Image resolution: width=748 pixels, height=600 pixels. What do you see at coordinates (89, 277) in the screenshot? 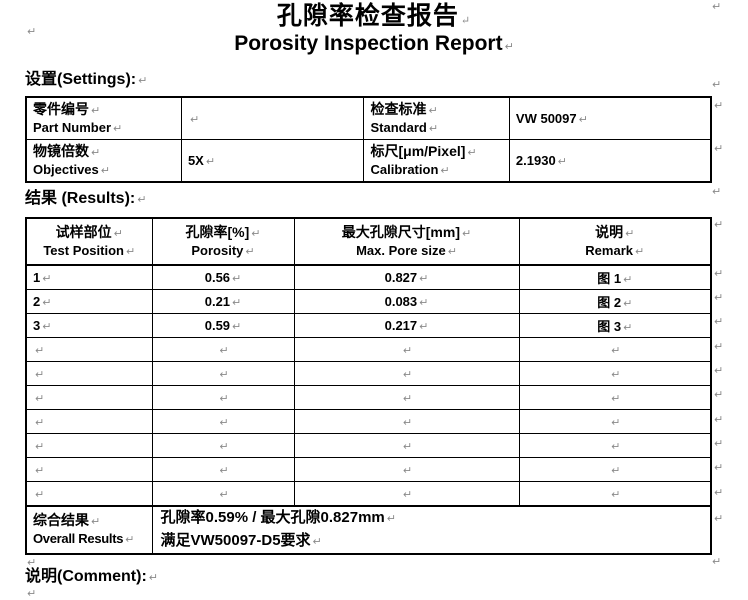
I see `cell-position: 1 ↵` at bounding box center [89, 277].